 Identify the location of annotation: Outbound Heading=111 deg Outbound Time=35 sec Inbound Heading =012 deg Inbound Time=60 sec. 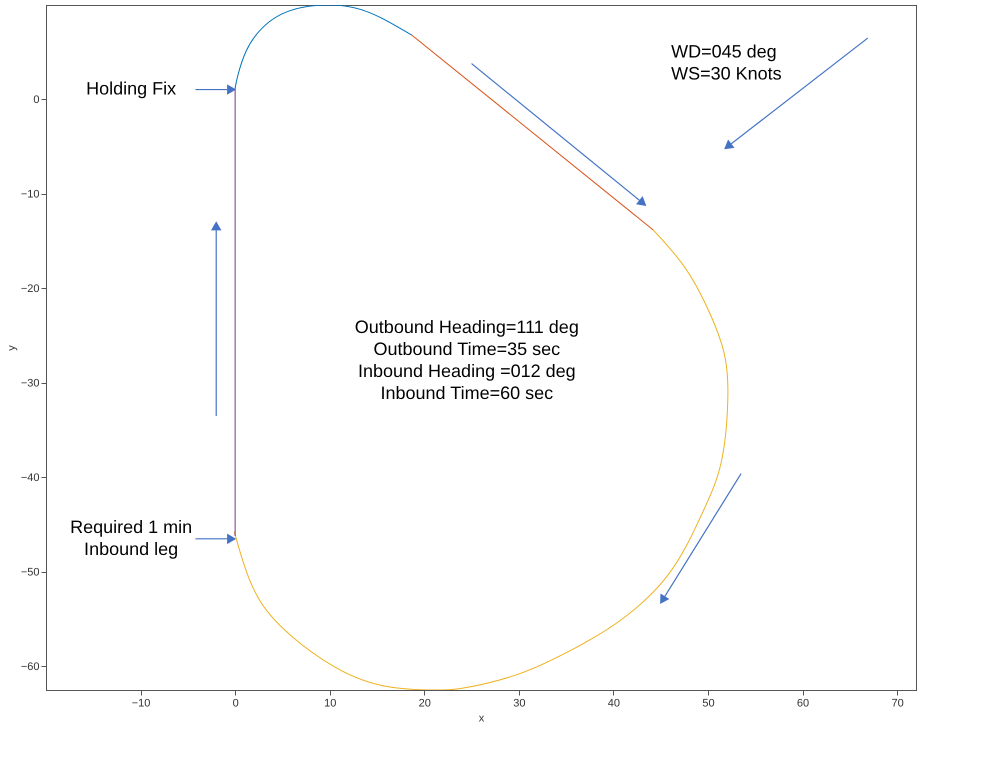
(466, 360).